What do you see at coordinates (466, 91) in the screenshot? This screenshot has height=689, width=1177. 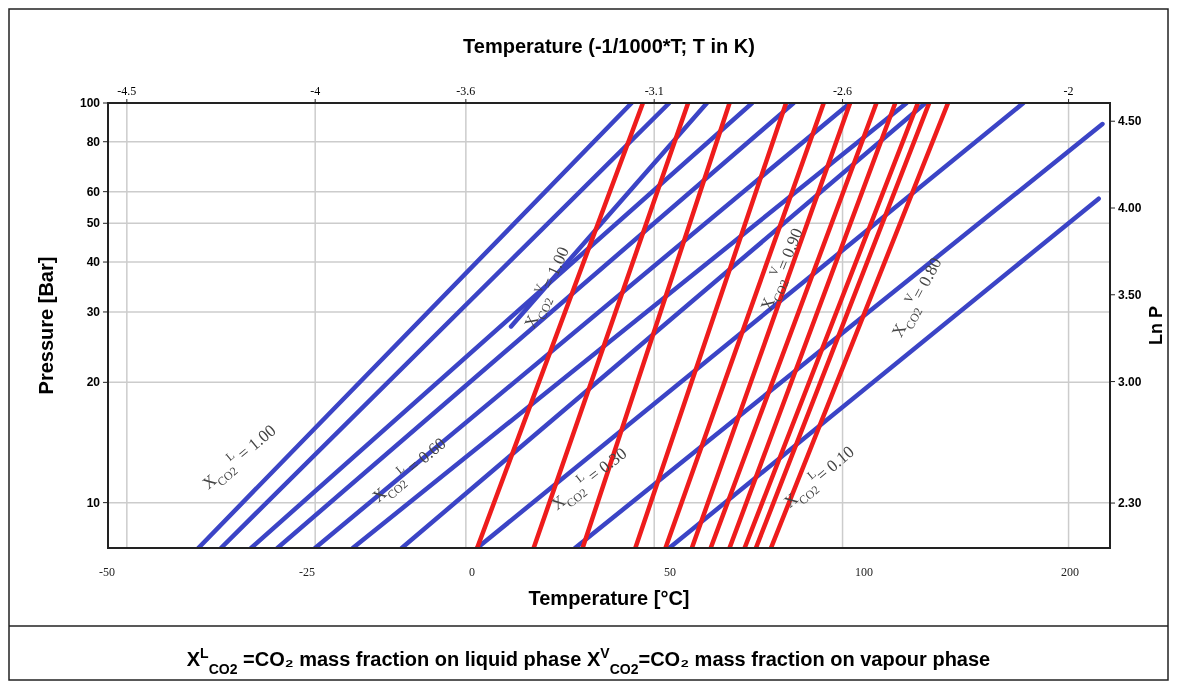 I see `x-tick-label: -3.6` at bounding box center [466, 91].